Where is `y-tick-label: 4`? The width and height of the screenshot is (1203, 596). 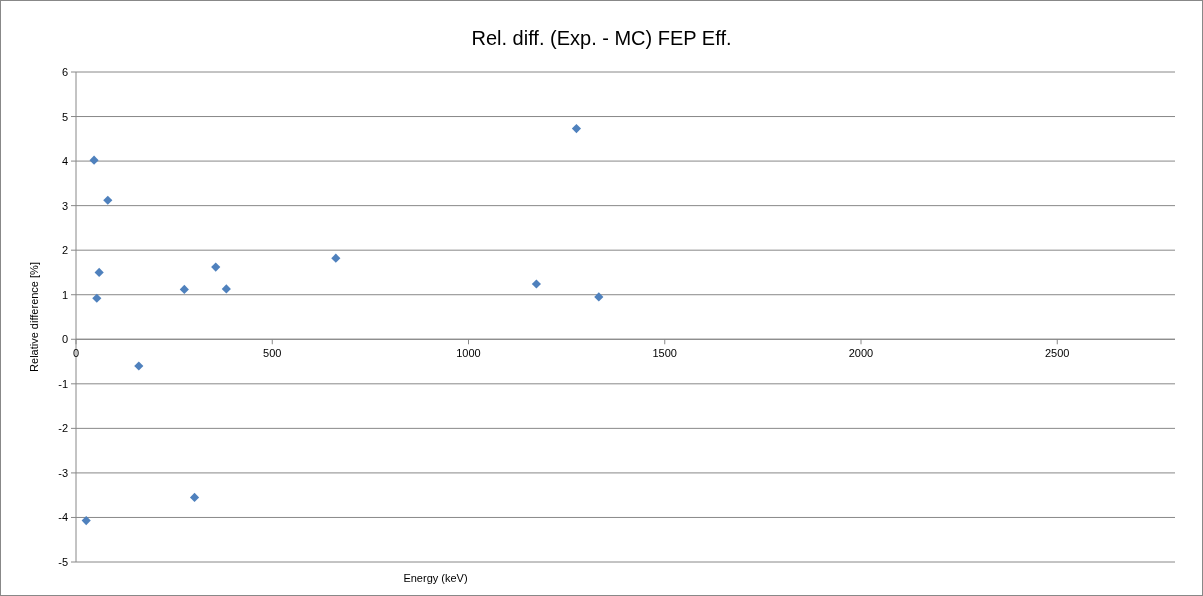
y-tick-label: 4 is located at coordinates (64, 161).